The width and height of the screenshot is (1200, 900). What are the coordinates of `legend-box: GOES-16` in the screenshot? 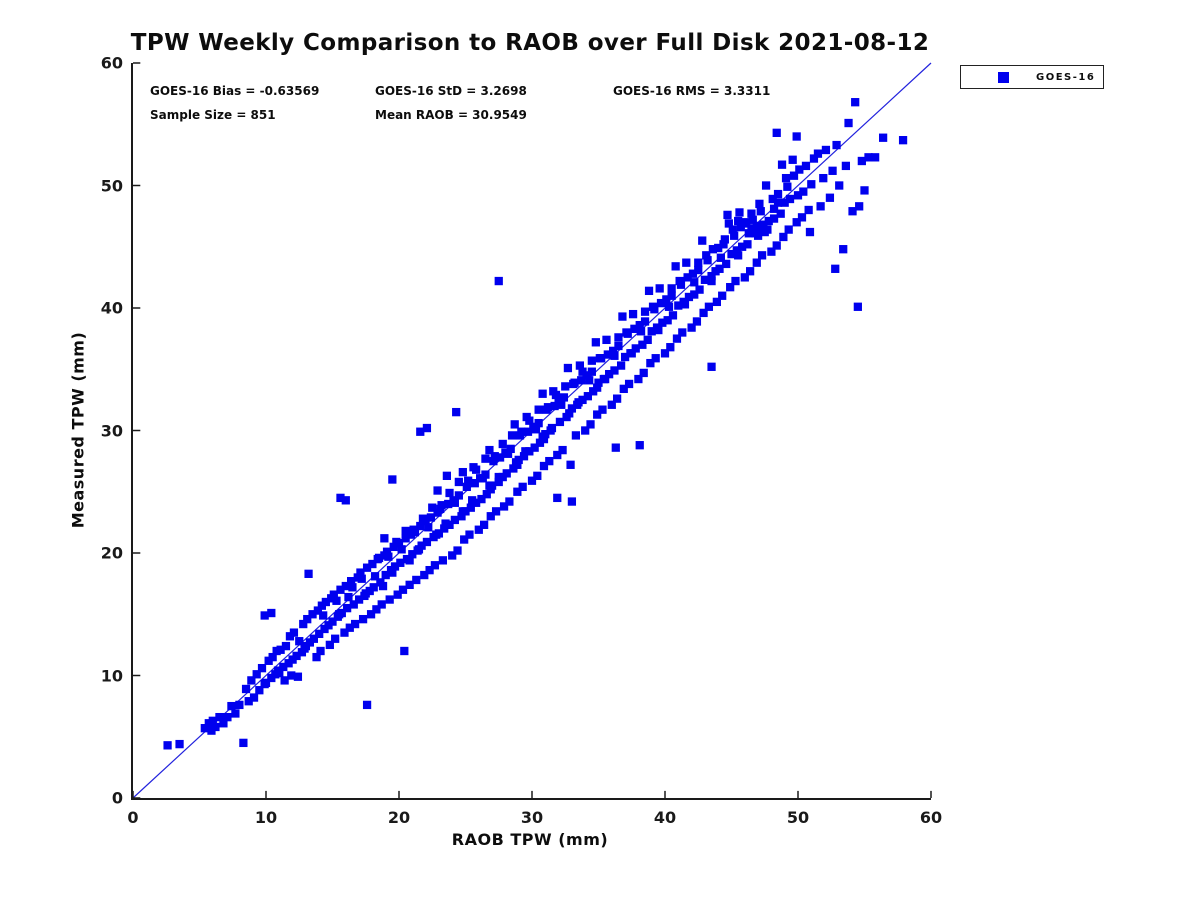 It's located at (1032, 77).